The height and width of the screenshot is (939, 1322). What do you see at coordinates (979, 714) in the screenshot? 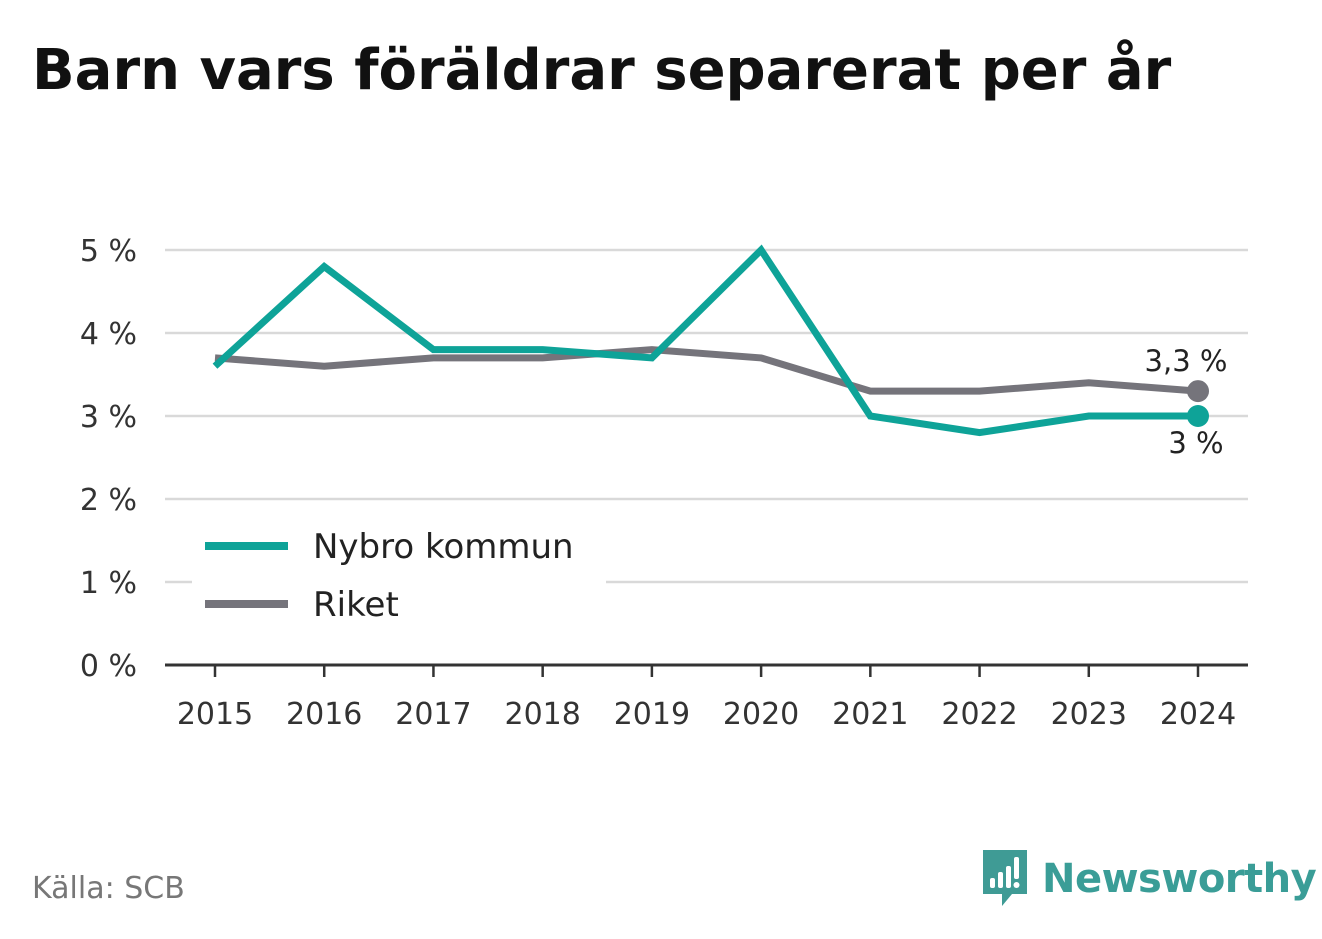
I see `x-tick-label: 2022` at bounding box center [979, 714].